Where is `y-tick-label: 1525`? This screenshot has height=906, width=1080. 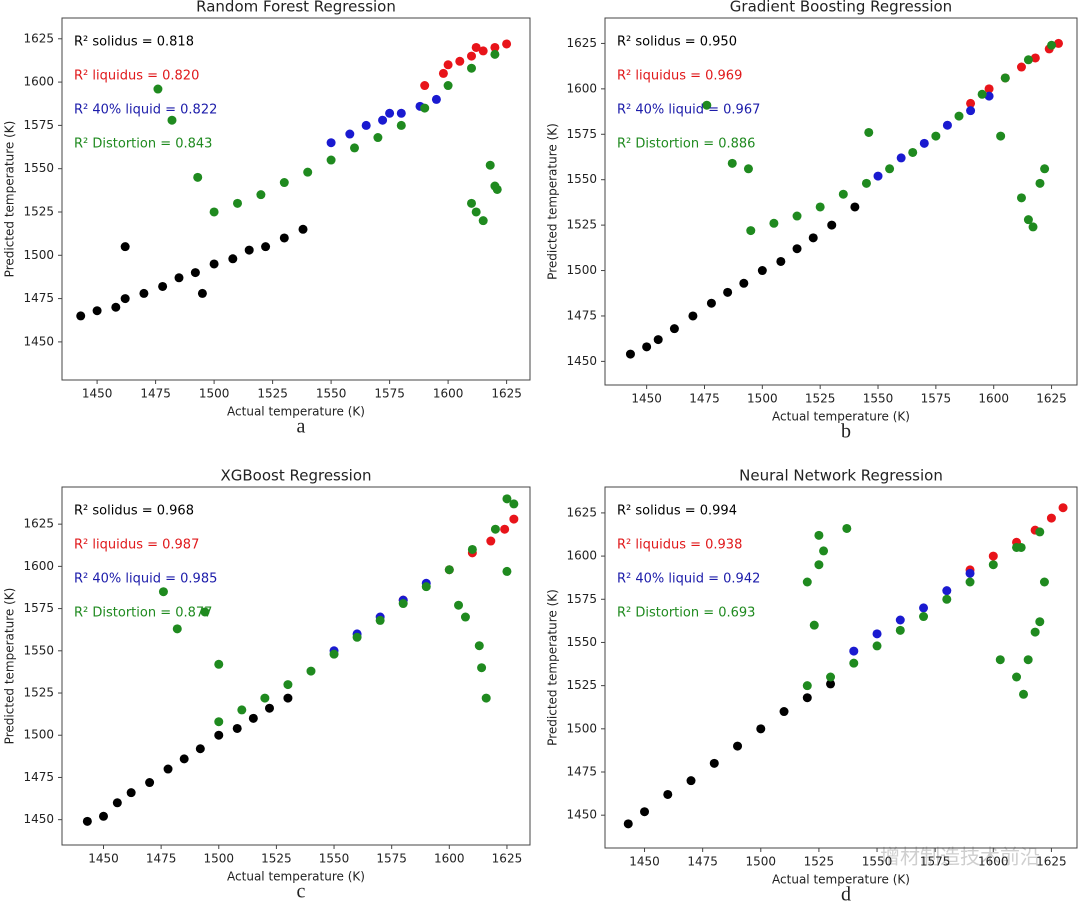
y-tick-label: 1525 is located at coordinates (581, 225).